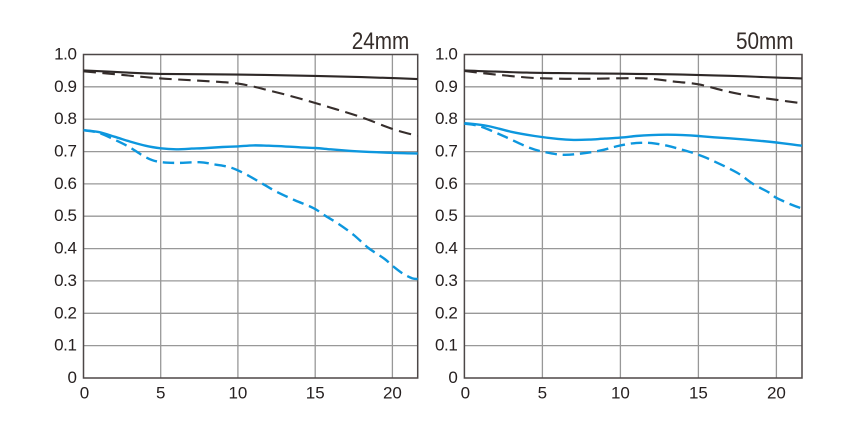 The width and height of the screenshot is (861, 441). Describe the element at coordinates (381, 41) in the screenshot. I see `svg-text: 24mm` at that location.